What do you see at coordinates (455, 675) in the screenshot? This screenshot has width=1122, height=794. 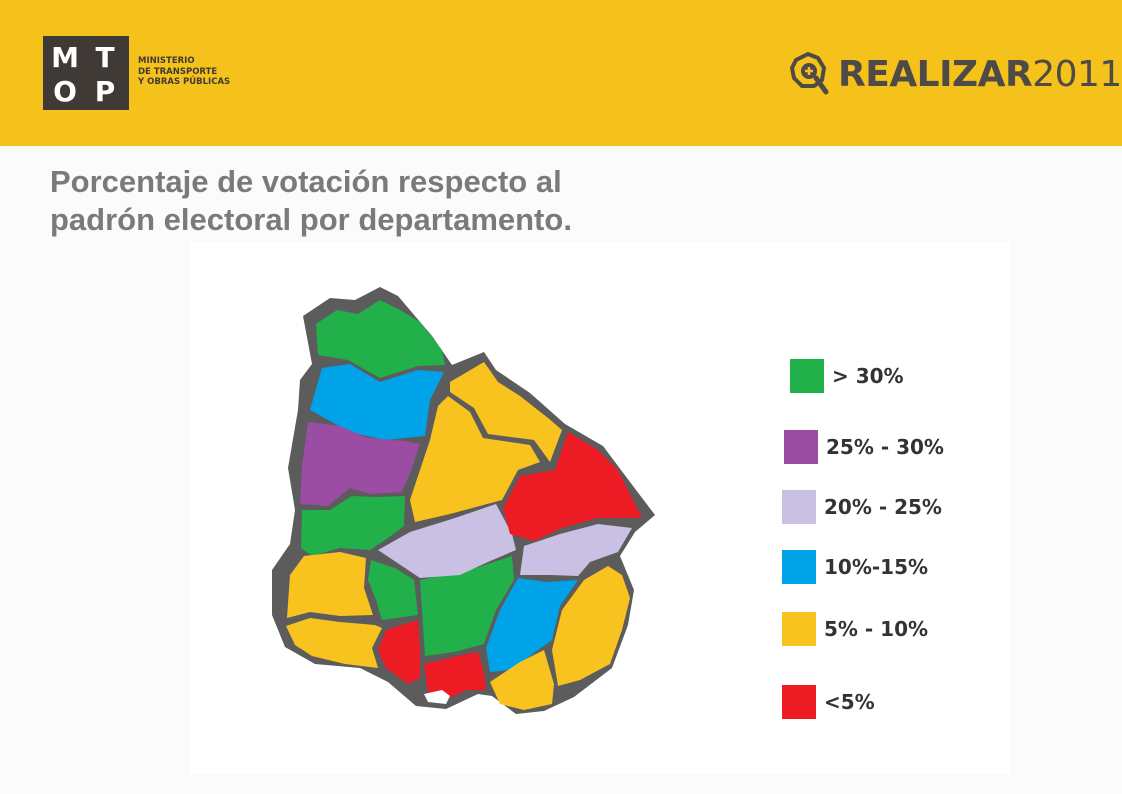 I see `region-canelones` at bounding box center [455, 675].